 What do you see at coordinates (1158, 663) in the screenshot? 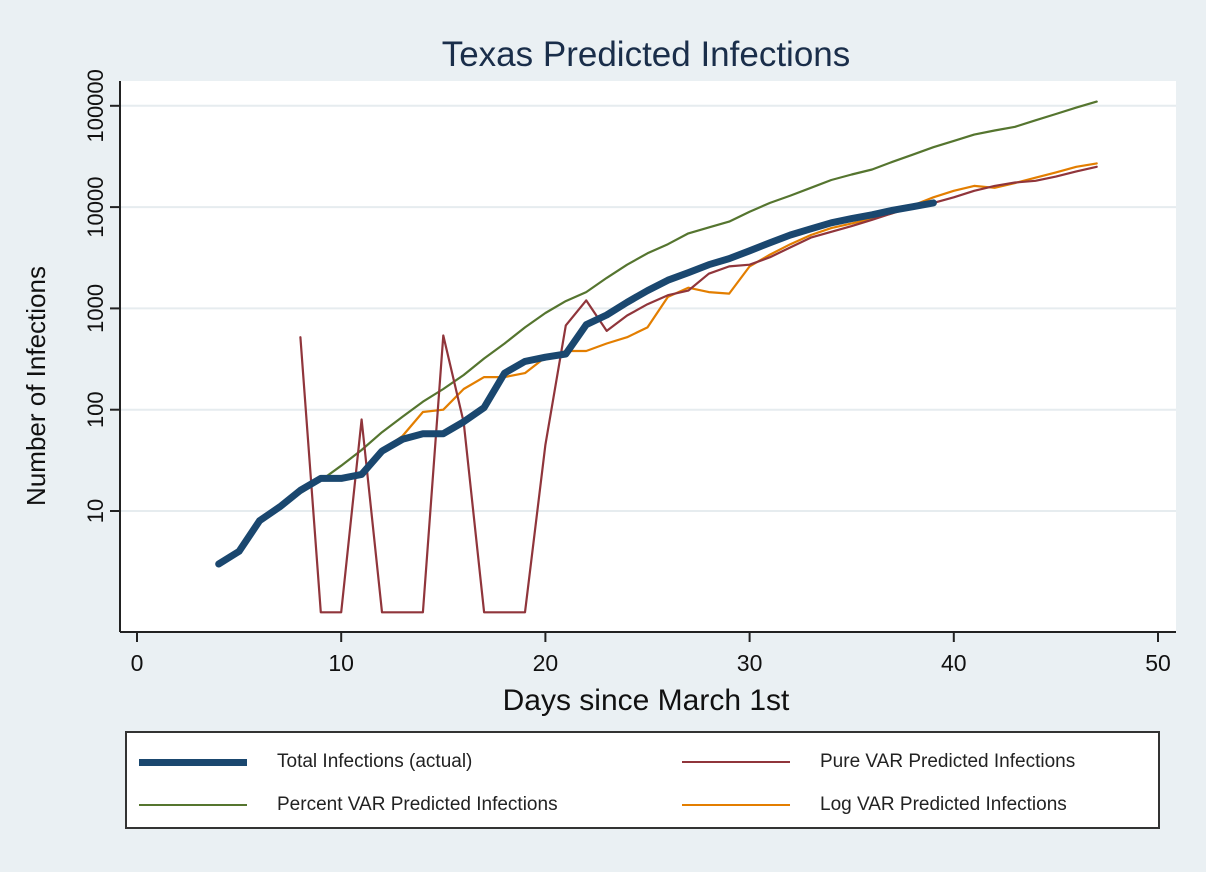
I see `x-tick-label: 50` at bounding box center [1158, 663].